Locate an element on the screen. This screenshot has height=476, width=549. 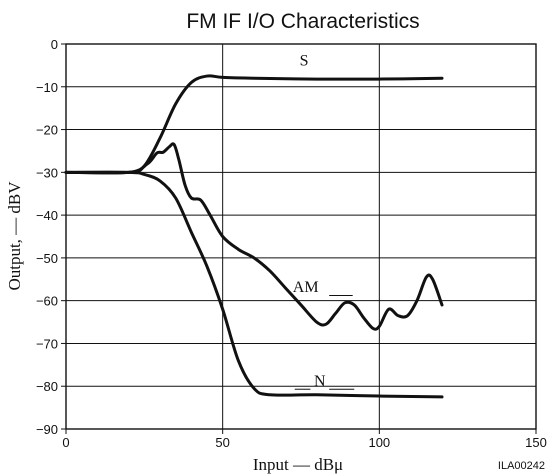
y-tick-label: −40 is located at coordinates (47, 215).